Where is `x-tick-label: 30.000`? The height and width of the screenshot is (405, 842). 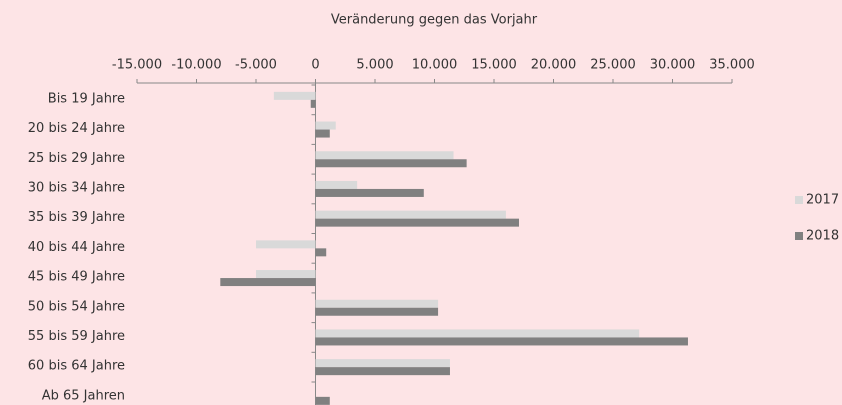
x-tick-label: 30.000 is located at coordinates (673, 65).